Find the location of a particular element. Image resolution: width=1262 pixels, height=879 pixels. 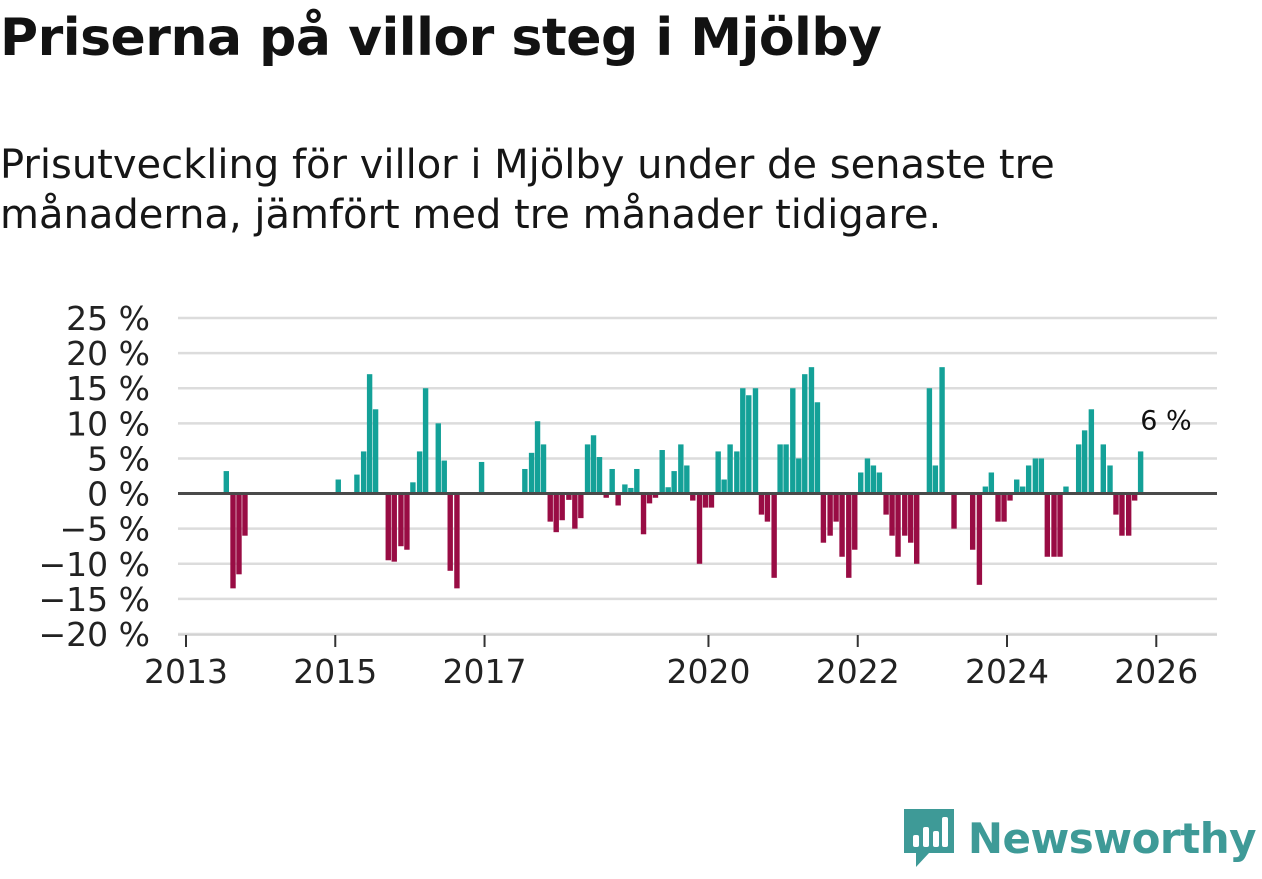

x-tick-label: 2020 is located at coordinates (708, 671).